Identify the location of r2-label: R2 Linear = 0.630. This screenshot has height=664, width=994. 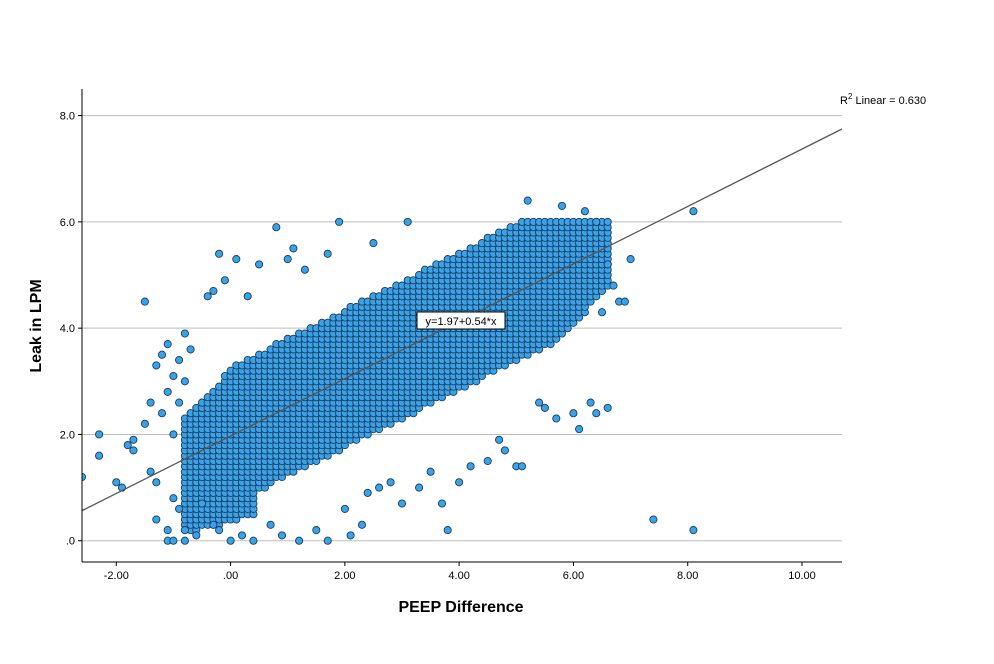
(883, 99).